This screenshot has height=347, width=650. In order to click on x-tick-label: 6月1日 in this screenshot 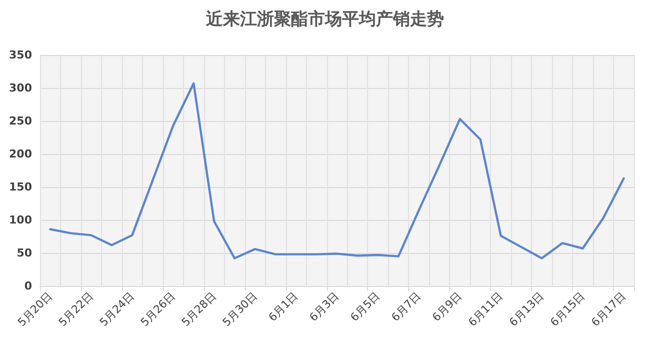, I will do `click(283, 306)`.